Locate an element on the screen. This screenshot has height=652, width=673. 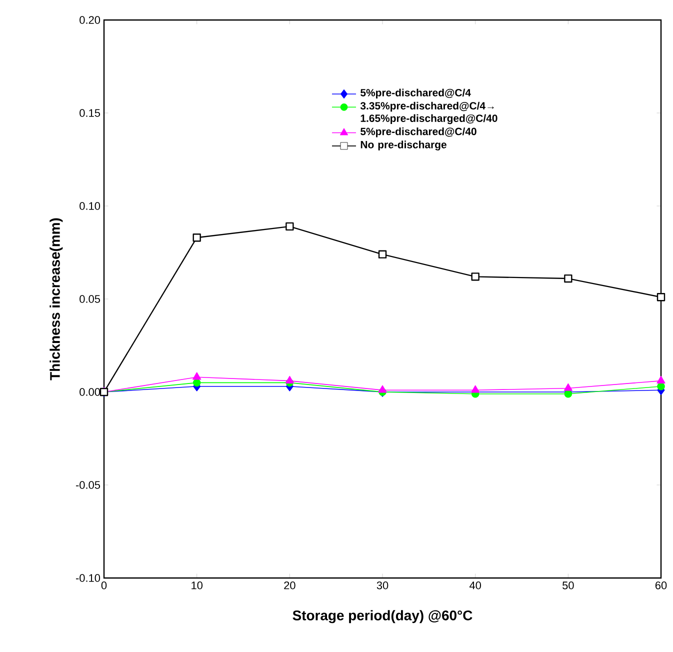
x-tick-label: 60 is located at coordinates (661, 586).